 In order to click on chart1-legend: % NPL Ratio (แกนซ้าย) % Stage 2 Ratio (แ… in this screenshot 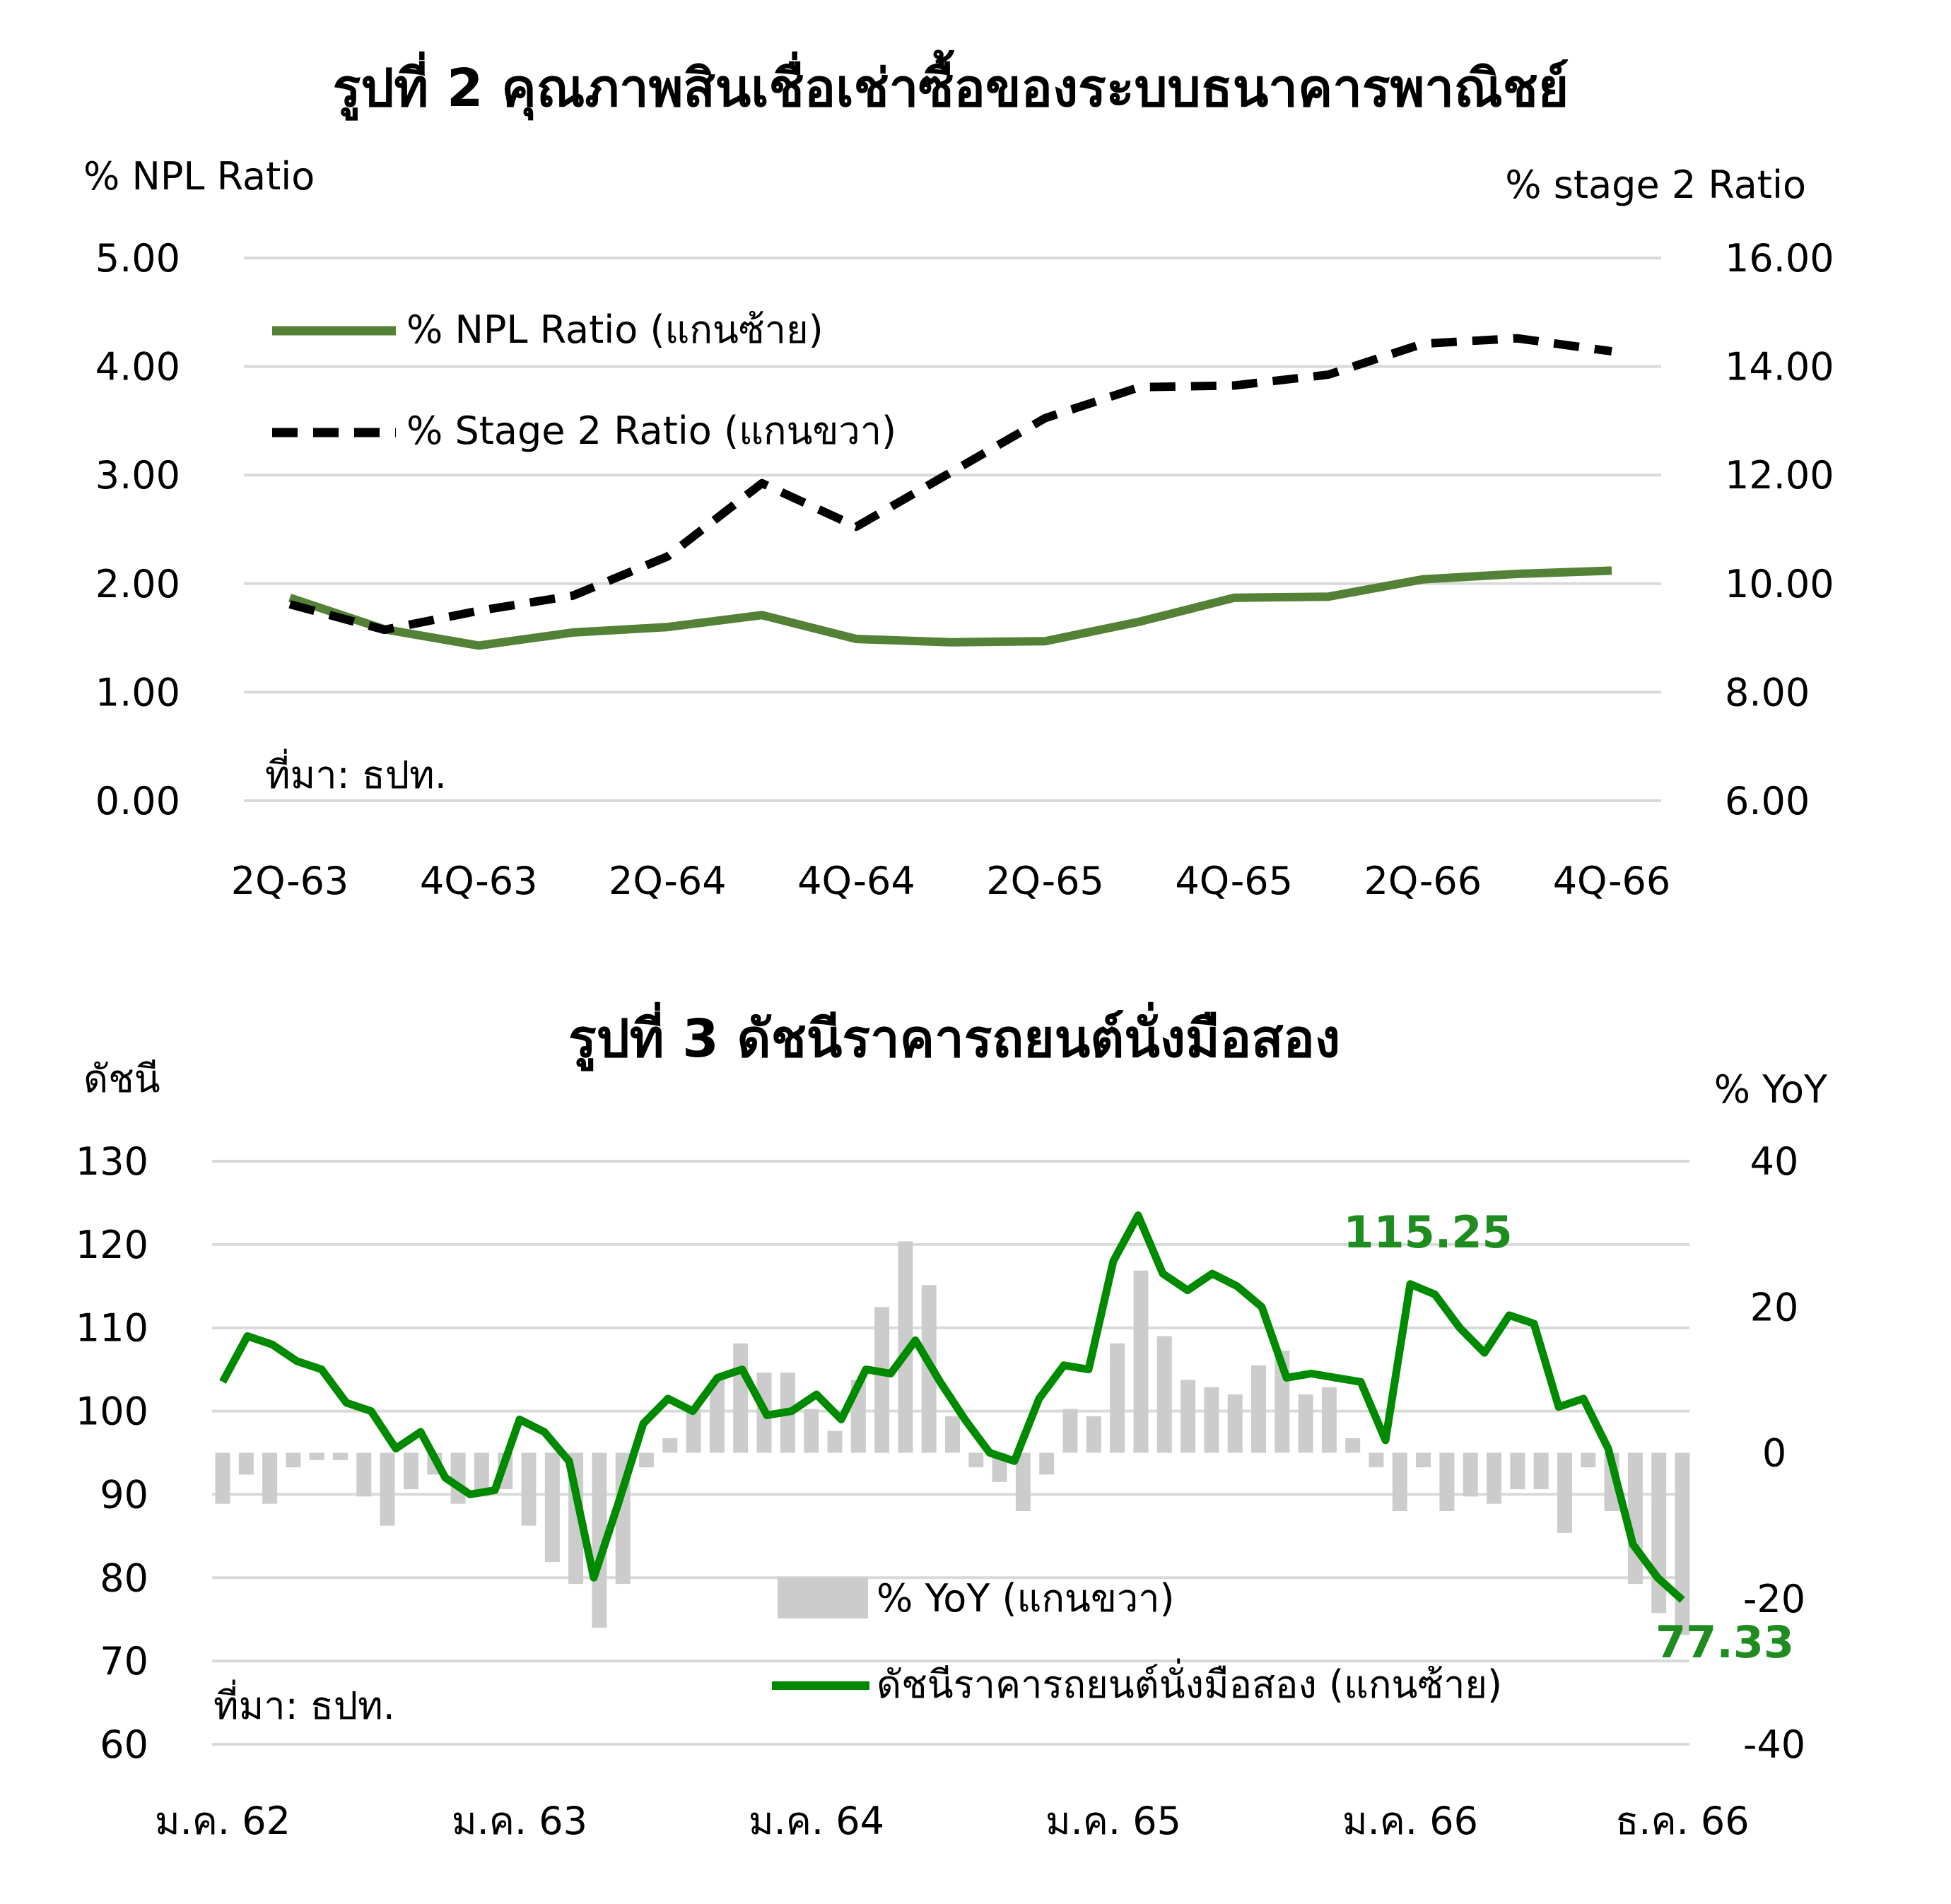, I will do `click(584, 380)`.